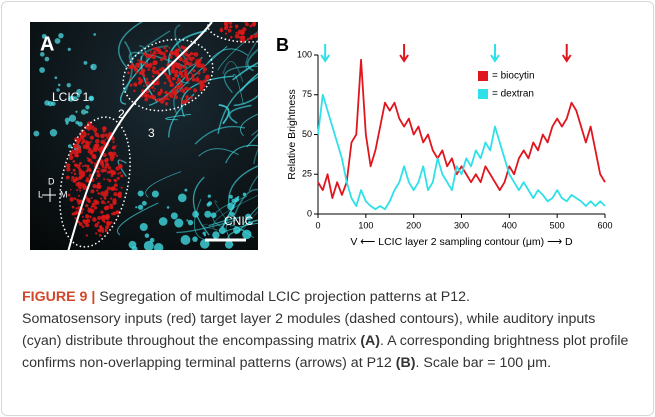 The height and width of the screenshot is (417, 655). Describe the element at coordinates (461, 128) in the screenshot. I see `data-line` at that location.